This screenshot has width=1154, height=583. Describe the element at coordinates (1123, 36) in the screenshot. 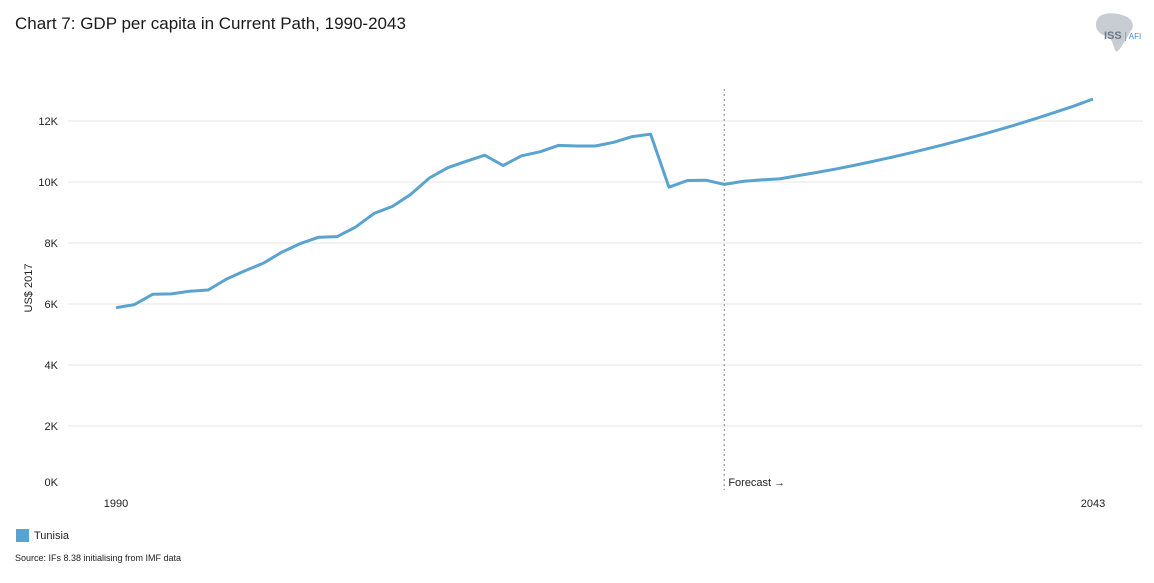

I see `logo-text: ISS AFI` at that location.